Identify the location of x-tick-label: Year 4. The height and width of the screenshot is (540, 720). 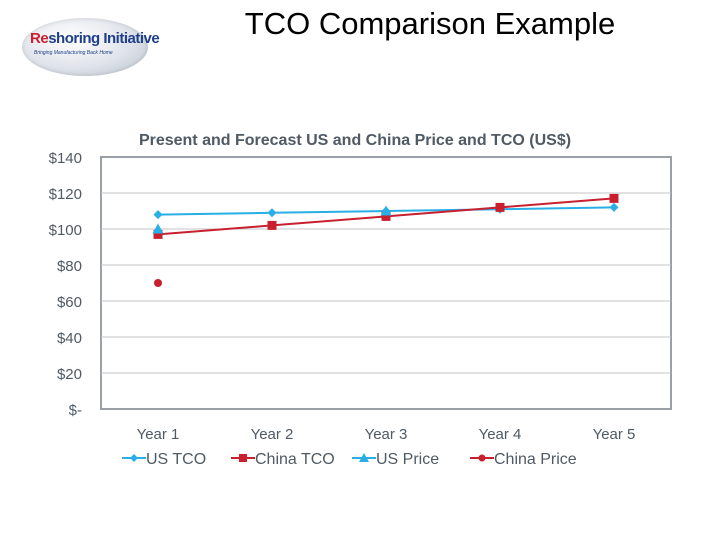
(500, 434).